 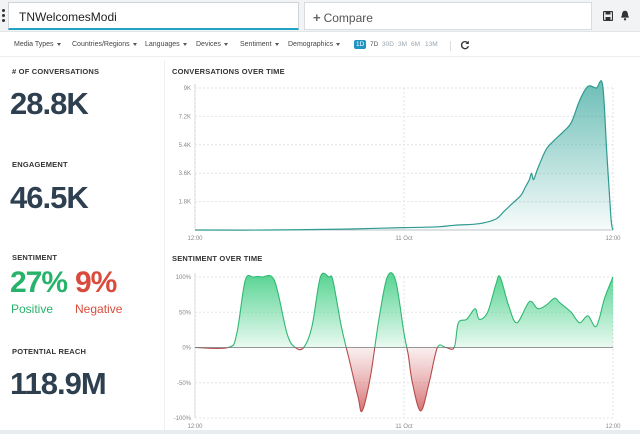 I want to click on reach-label: POTENTIAL REACH, so click(x=49, y=351).